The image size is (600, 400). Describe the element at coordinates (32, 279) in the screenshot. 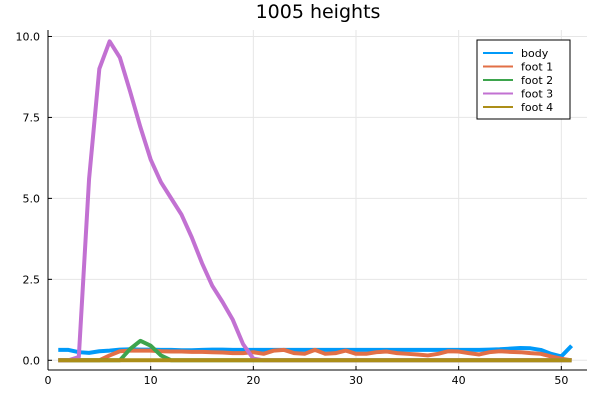

I see `y-tick-label: 2.5` at that location.